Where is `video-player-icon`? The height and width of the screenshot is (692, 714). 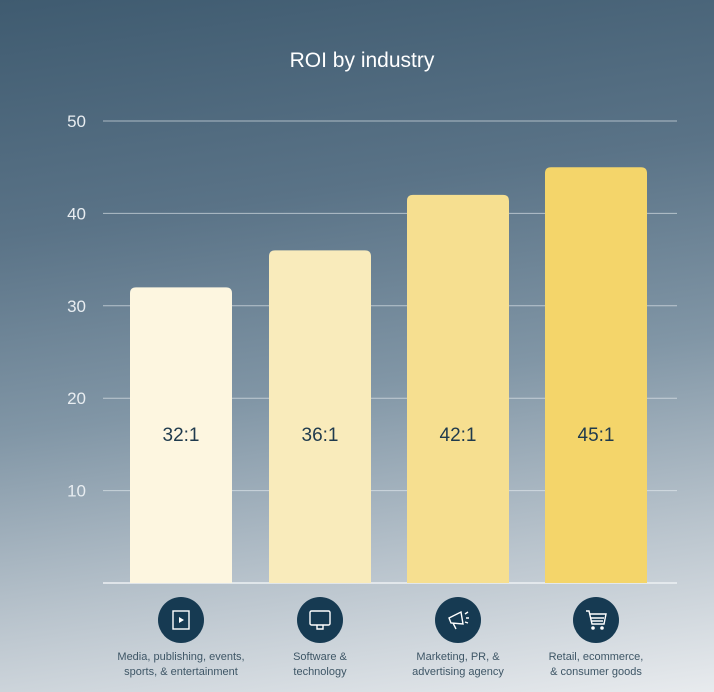 video-player-icon is located at coordinates (181, 620).